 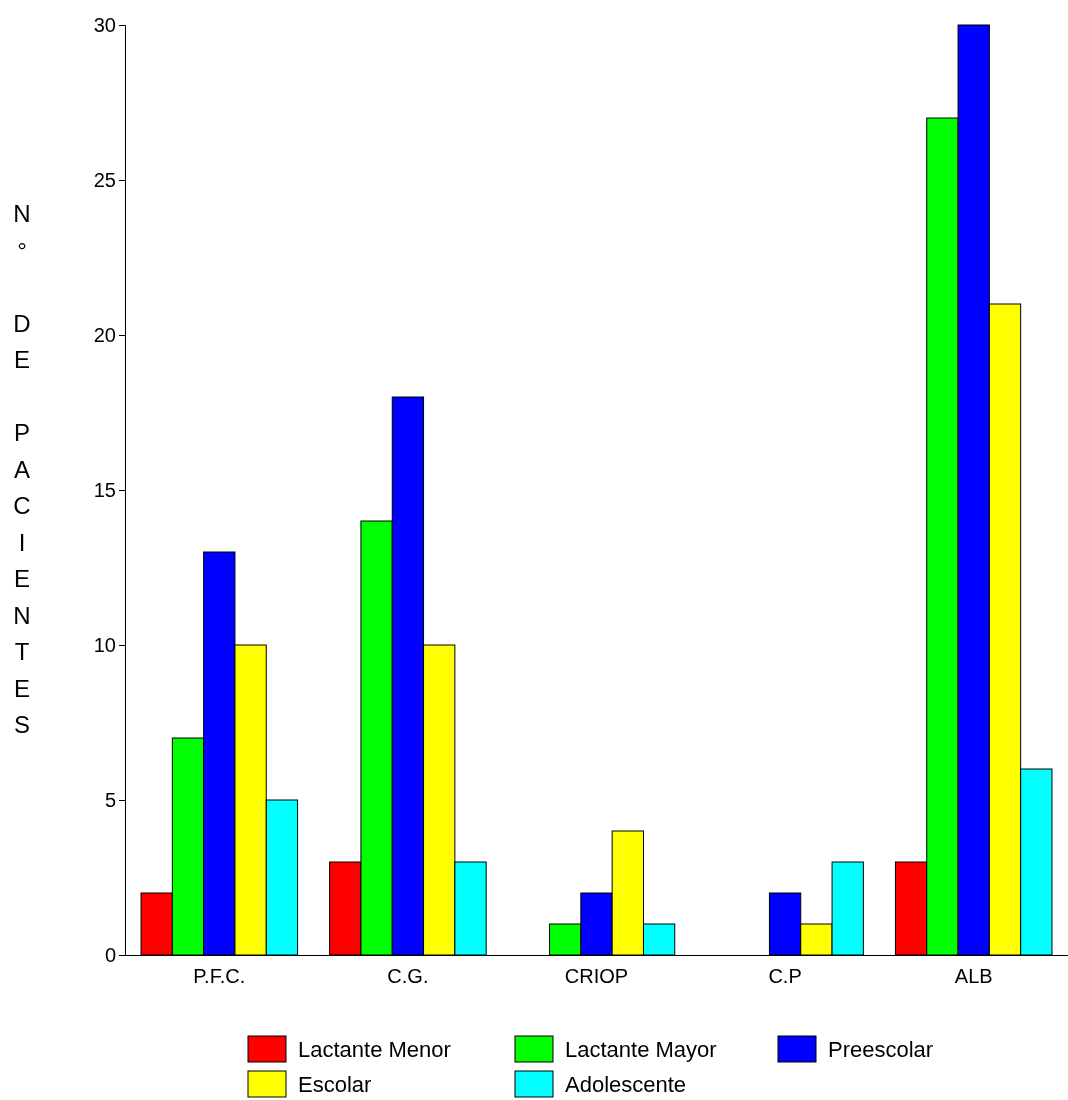 I want to click on legend-label: Lactante Menor, so click(x=374, y=1049).